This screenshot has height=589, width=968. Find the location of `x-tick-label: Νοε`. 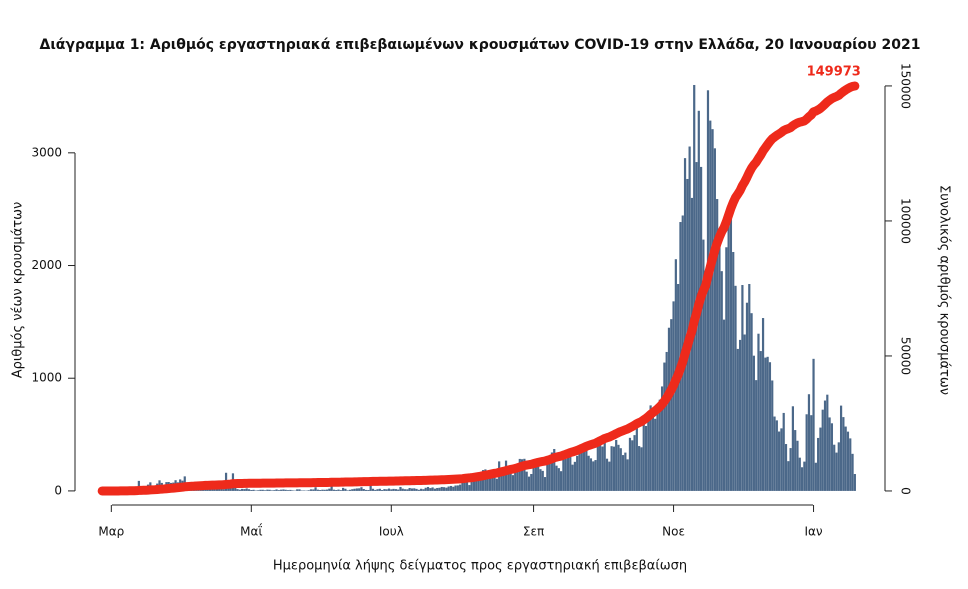

x-tick-label: Νοε is located at coordinates (673, 532).